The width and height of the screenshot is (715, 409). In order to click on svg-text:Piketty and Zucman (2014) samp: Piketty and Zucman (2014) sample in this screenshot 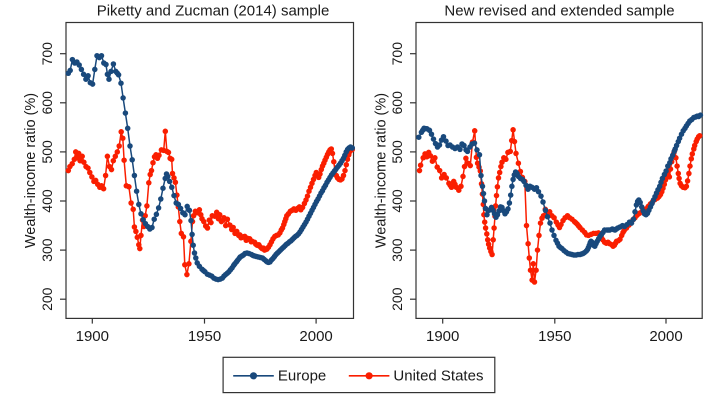, I will do `click(213, 11)`.